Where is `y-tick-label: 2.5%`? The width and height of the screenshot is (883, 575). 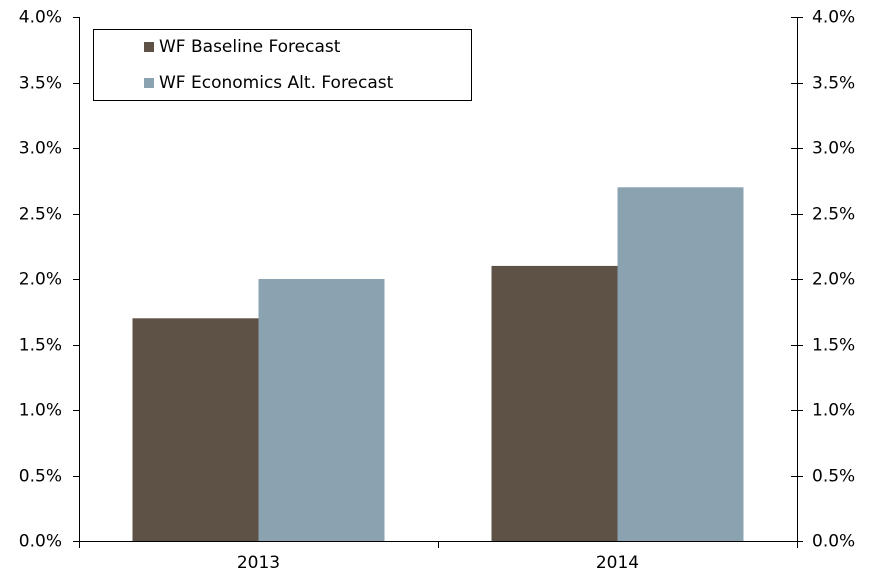
y-tick-label: 2.5% is located at coordinates (40, 215).